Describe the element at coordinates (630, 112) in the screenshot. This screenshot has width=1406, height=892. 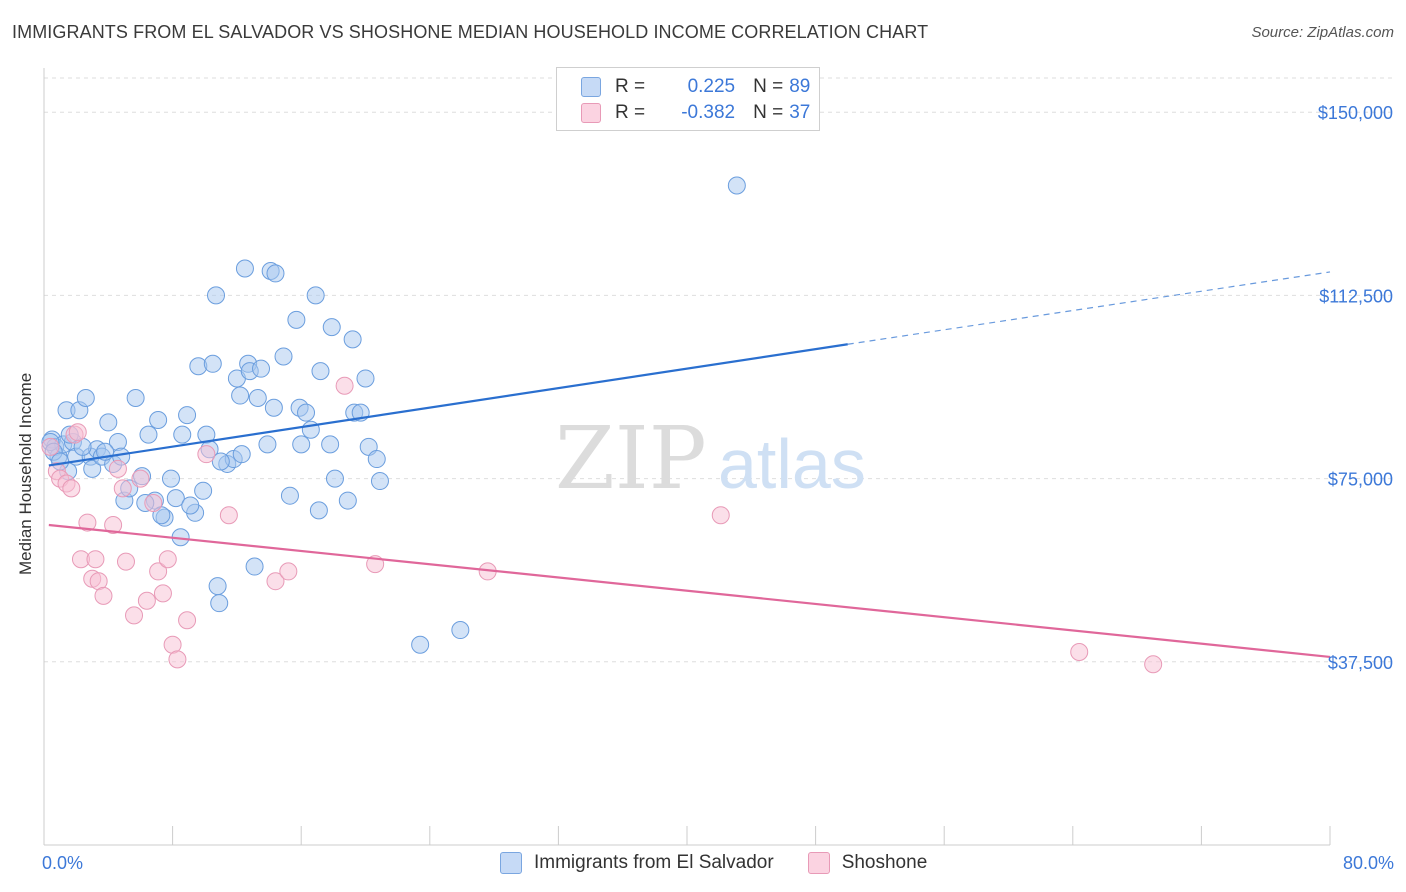
I see `legend-r-label: R =` at that location.